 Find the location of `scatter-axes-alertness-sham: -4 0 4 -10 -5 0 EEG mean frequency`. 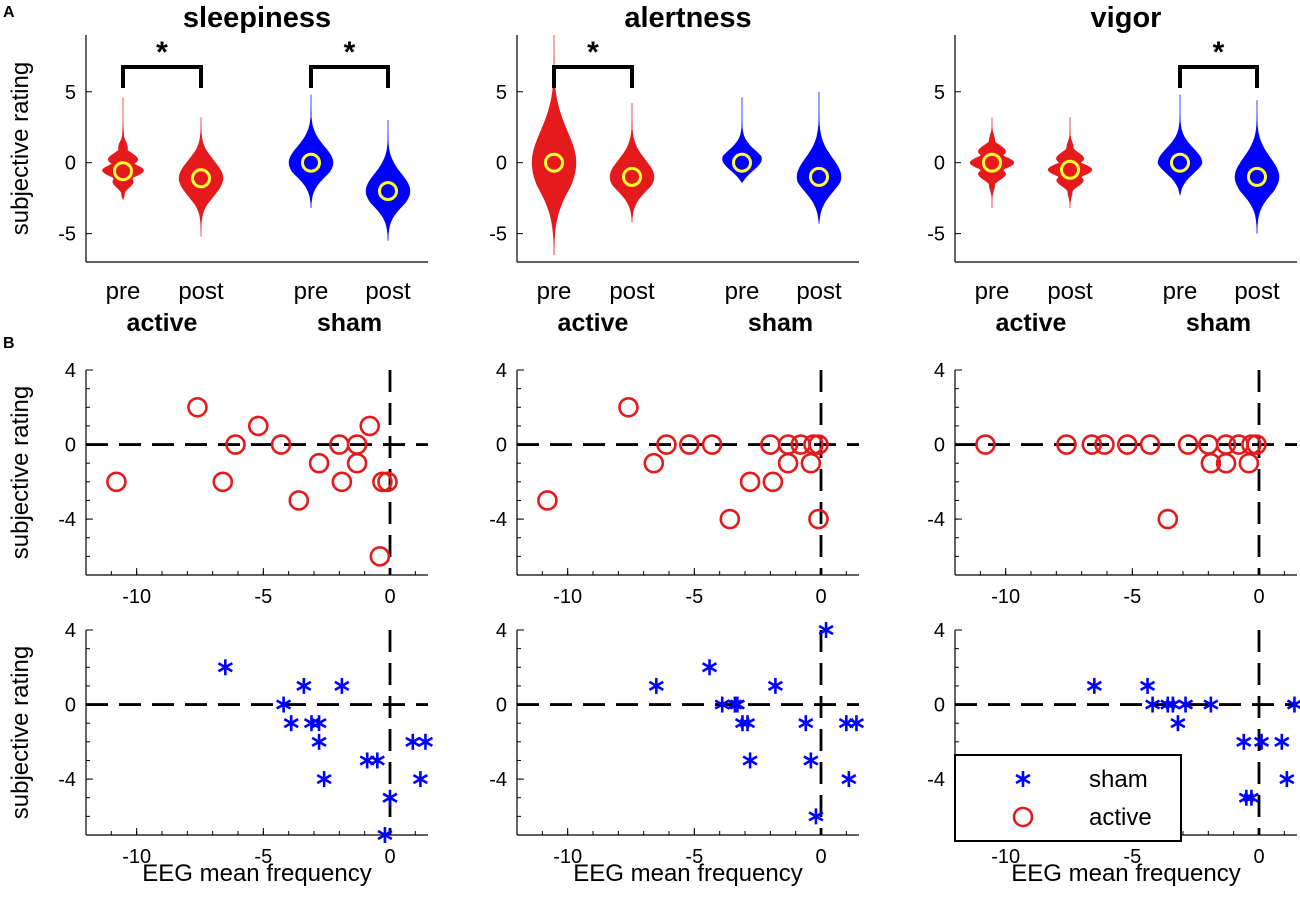

scatter-axes-alertness-sham: -4 0 4 -10 -5 0 EEG mean frequency is located at coordinates (677, 753).